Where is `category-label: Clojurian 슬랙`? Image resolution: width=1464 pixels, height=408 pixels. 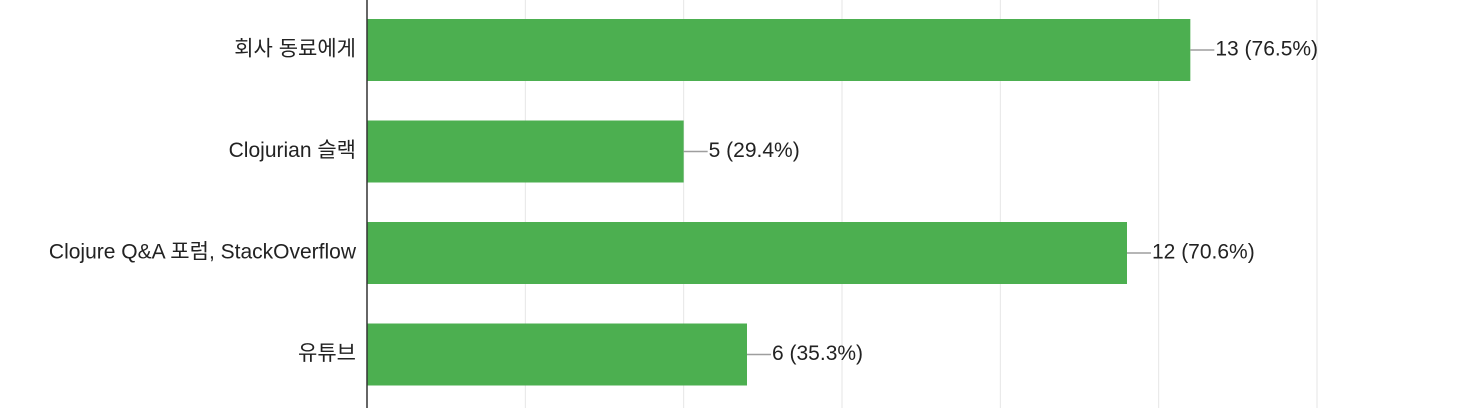 category-label: Clojurian 슬랙 is located at coordinates (292, 150).